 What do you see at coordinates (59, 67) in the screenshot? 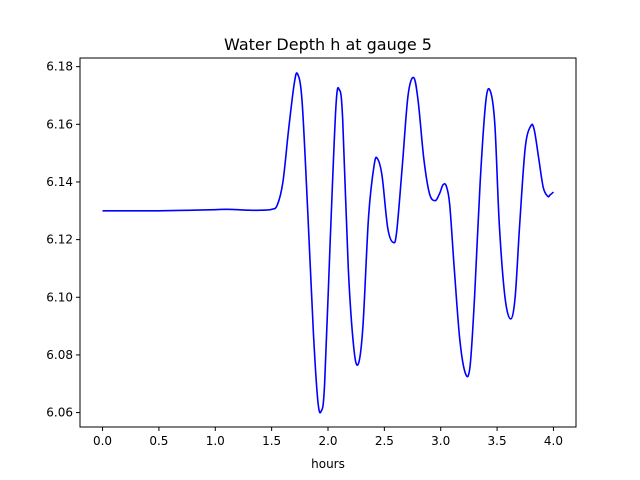
I see `y-tick-label: 6.18` at bounding box center [59, 67].